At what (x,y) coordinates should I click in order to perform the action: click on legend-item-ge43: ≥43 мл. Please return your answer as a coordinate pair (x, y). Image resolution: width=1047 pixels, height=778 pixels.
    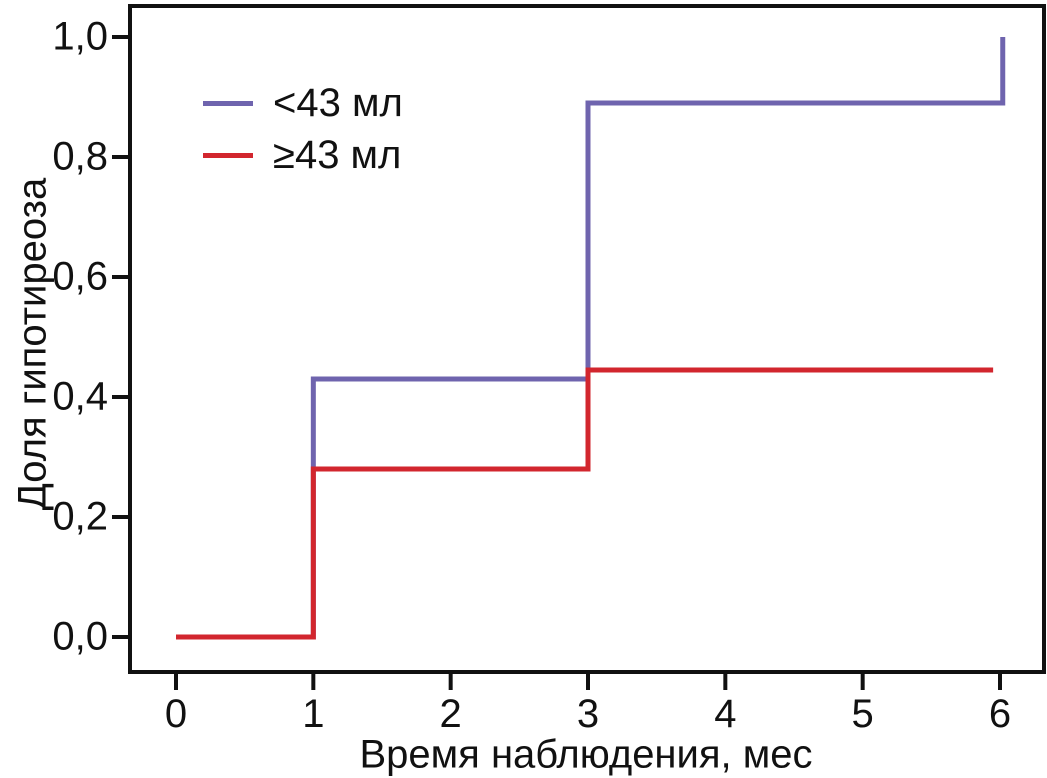
    Looking at the image, I should click on (303, 155).